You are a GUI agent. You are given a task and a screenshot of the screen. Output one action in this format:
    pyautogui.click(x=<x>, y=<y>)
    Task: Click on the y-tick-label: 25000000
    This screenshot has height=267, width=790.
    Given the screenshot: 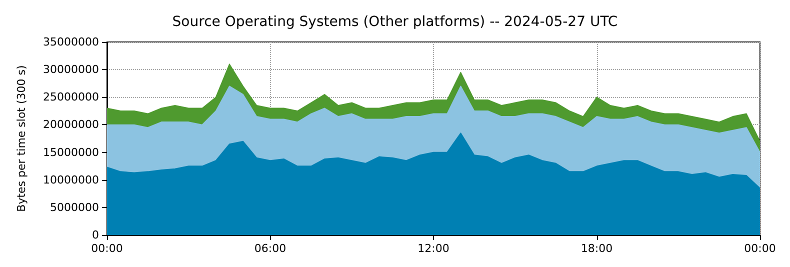 What is the action you would take?
    pyautogui.click(x=71, y=97)
    